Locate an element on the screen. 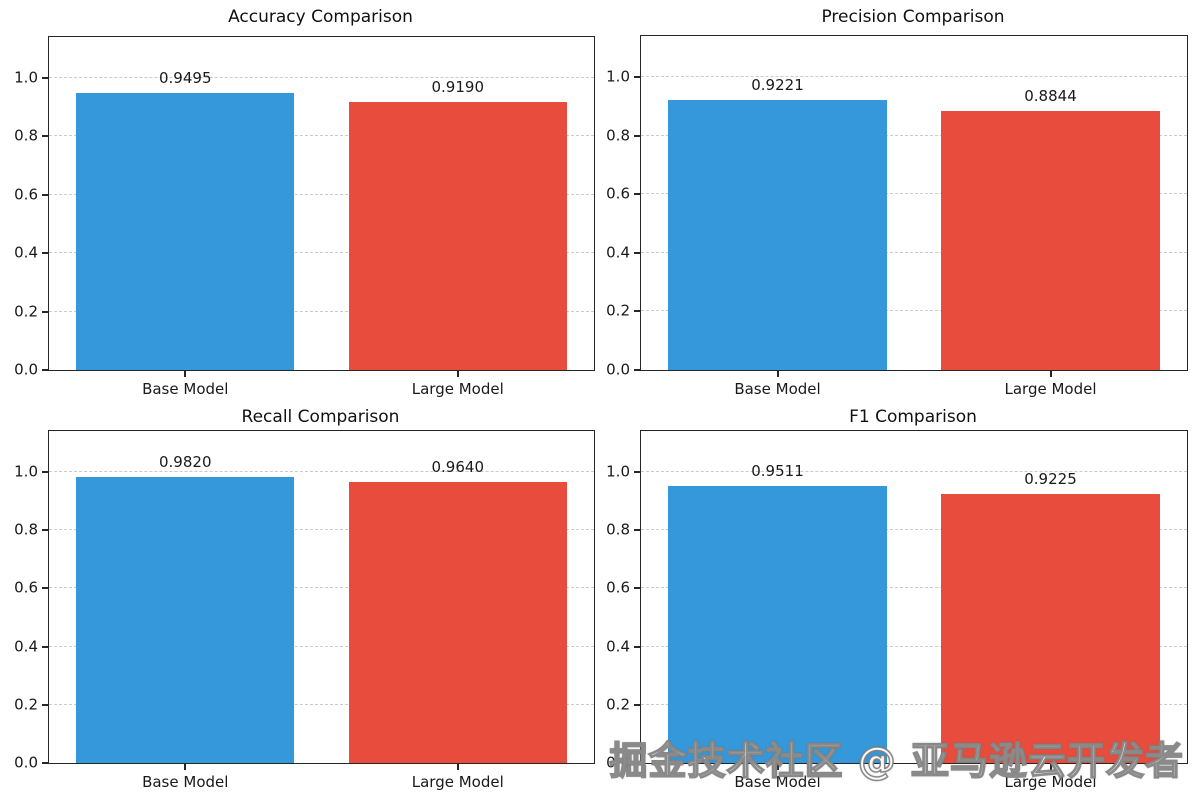 The image size is (1200, 800). bar-value-label: 0.9820 is located at coordinates (185, 462).